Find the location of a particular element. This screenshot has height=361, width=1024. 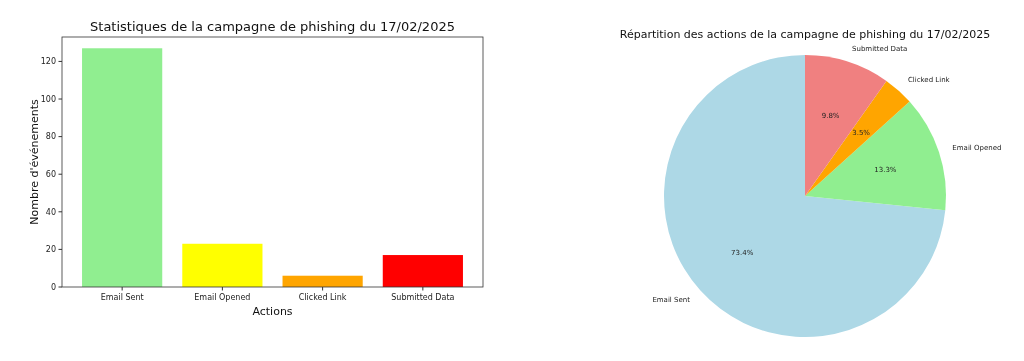

y-tick-label: 120 is located at coordinates (48, 62).